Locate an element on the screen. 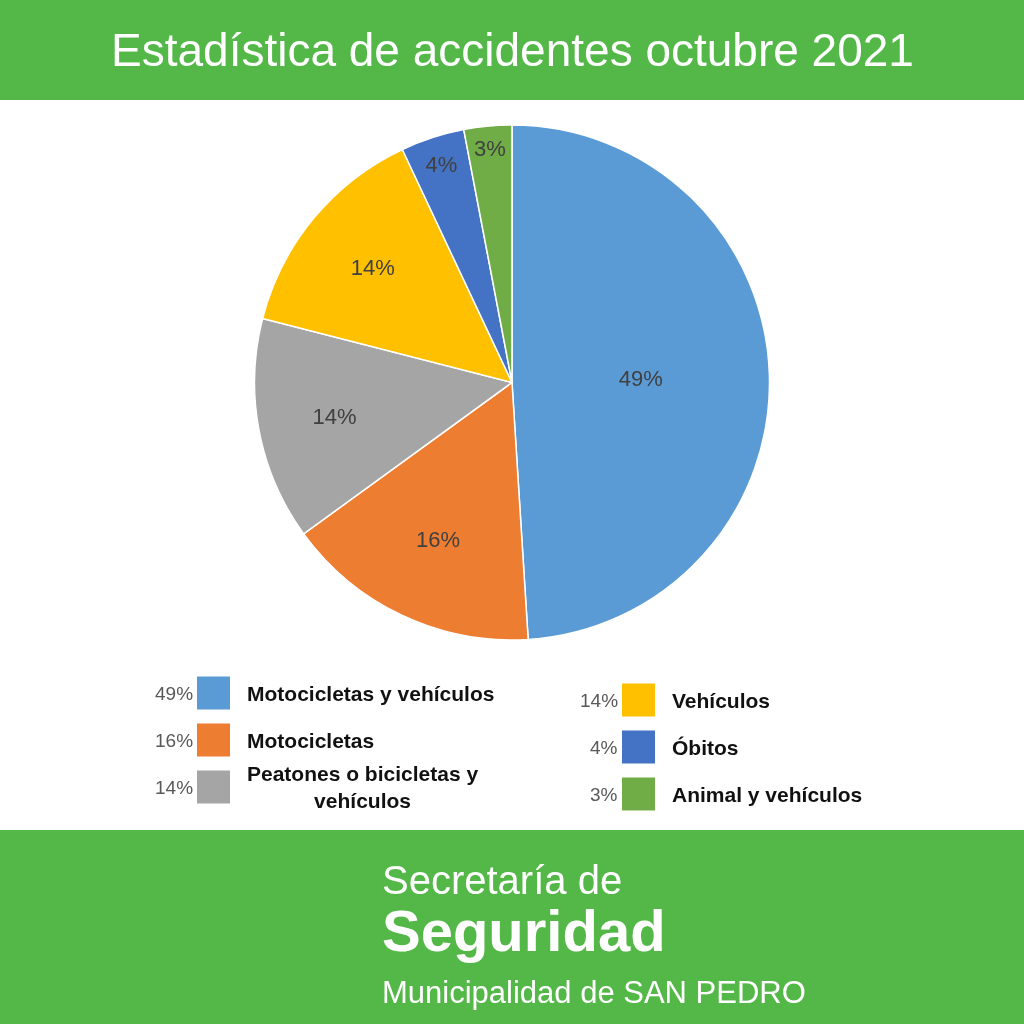 The image size is (1024, 1024). data-label: 4% is located at coordinates (441, 165).